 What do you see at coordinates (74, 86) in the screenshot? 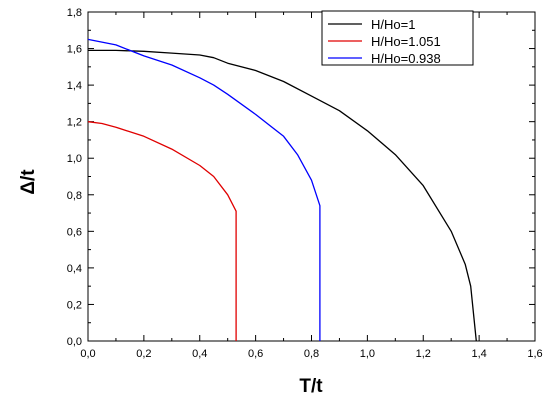
I see `y-tick-label: 1,4` at bounding box center [74, 86].